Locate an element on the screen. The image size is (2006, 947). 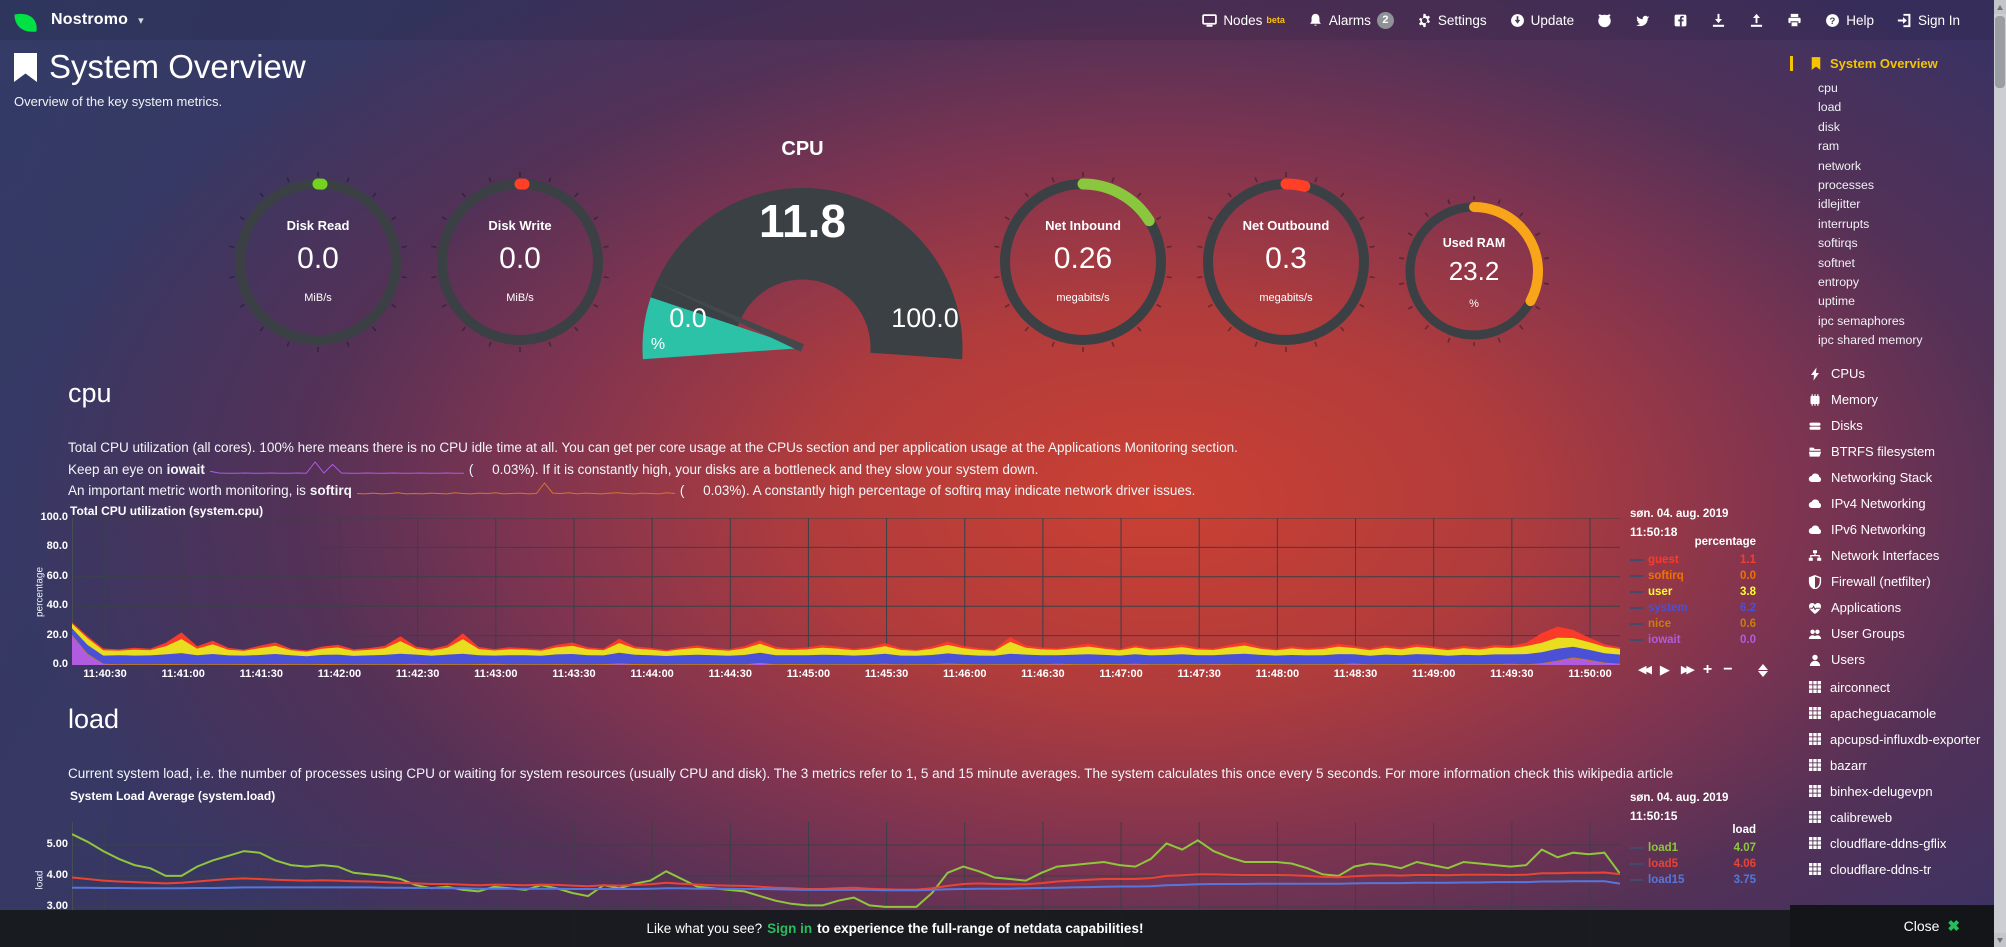
sidebar-section-networking-stack: Networking Stack is located at coordinates (1892, 478).